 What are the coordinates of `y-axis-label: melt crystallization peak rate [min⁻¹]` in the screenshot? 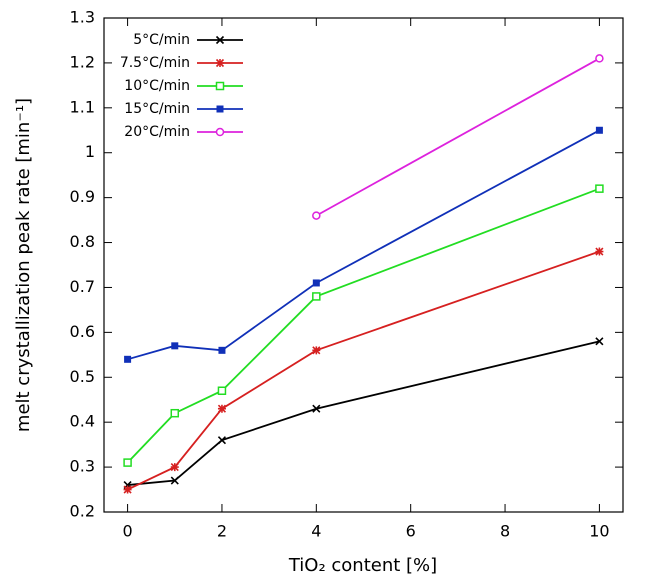 It's located at (23, 265).